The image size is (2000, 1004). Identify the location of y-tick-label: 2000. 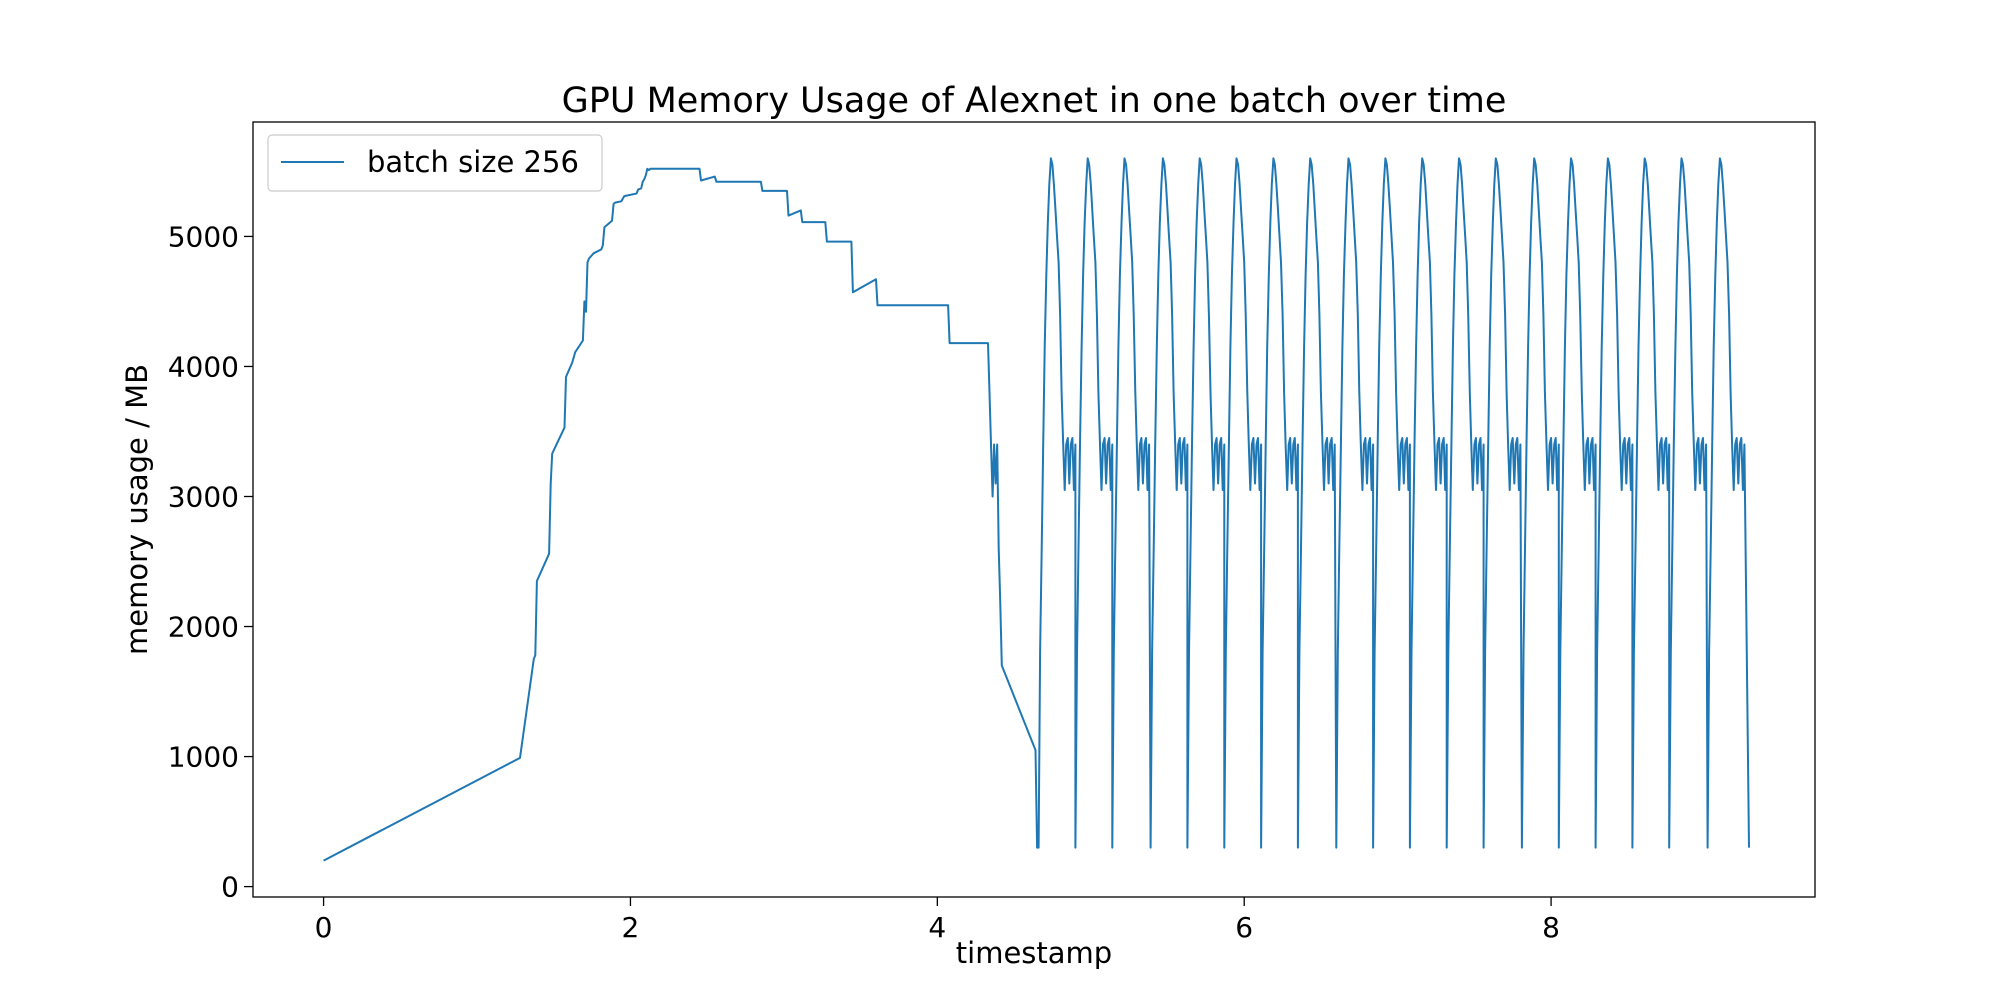
(203, 627).